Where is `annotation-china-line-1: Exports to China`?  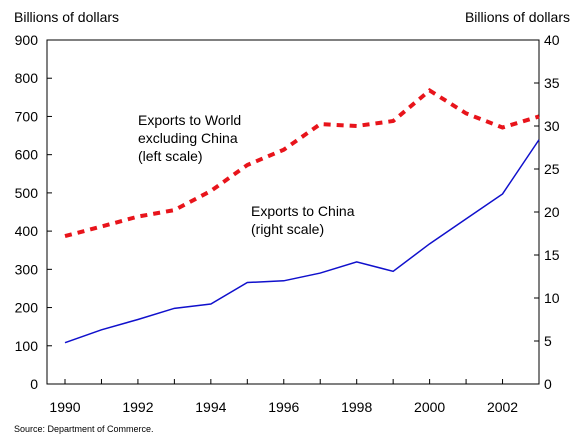 annotation-china-line-1: Exports to China is located at coordinates (303, 211).